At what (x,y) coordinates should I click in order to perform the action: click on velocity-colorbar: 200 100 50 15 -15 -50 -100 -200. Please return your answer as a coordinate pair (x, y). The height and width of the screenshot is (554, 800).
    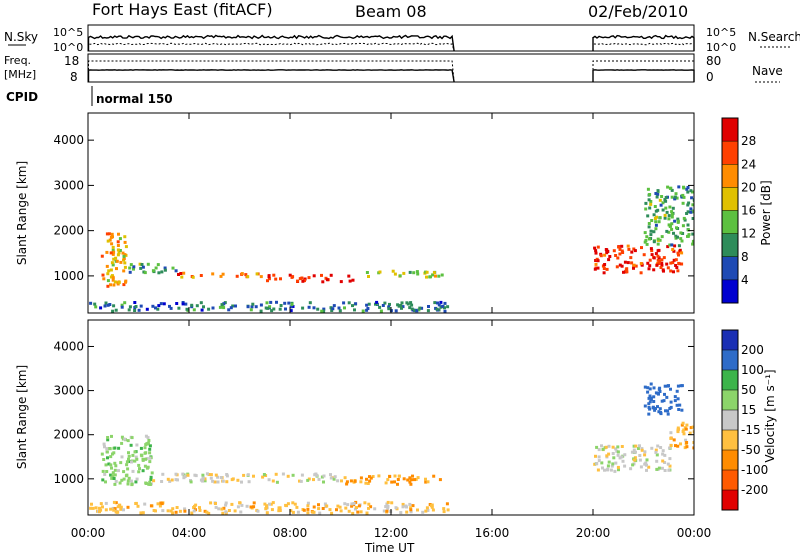
    Looking at the image, I should click on (744, 420).